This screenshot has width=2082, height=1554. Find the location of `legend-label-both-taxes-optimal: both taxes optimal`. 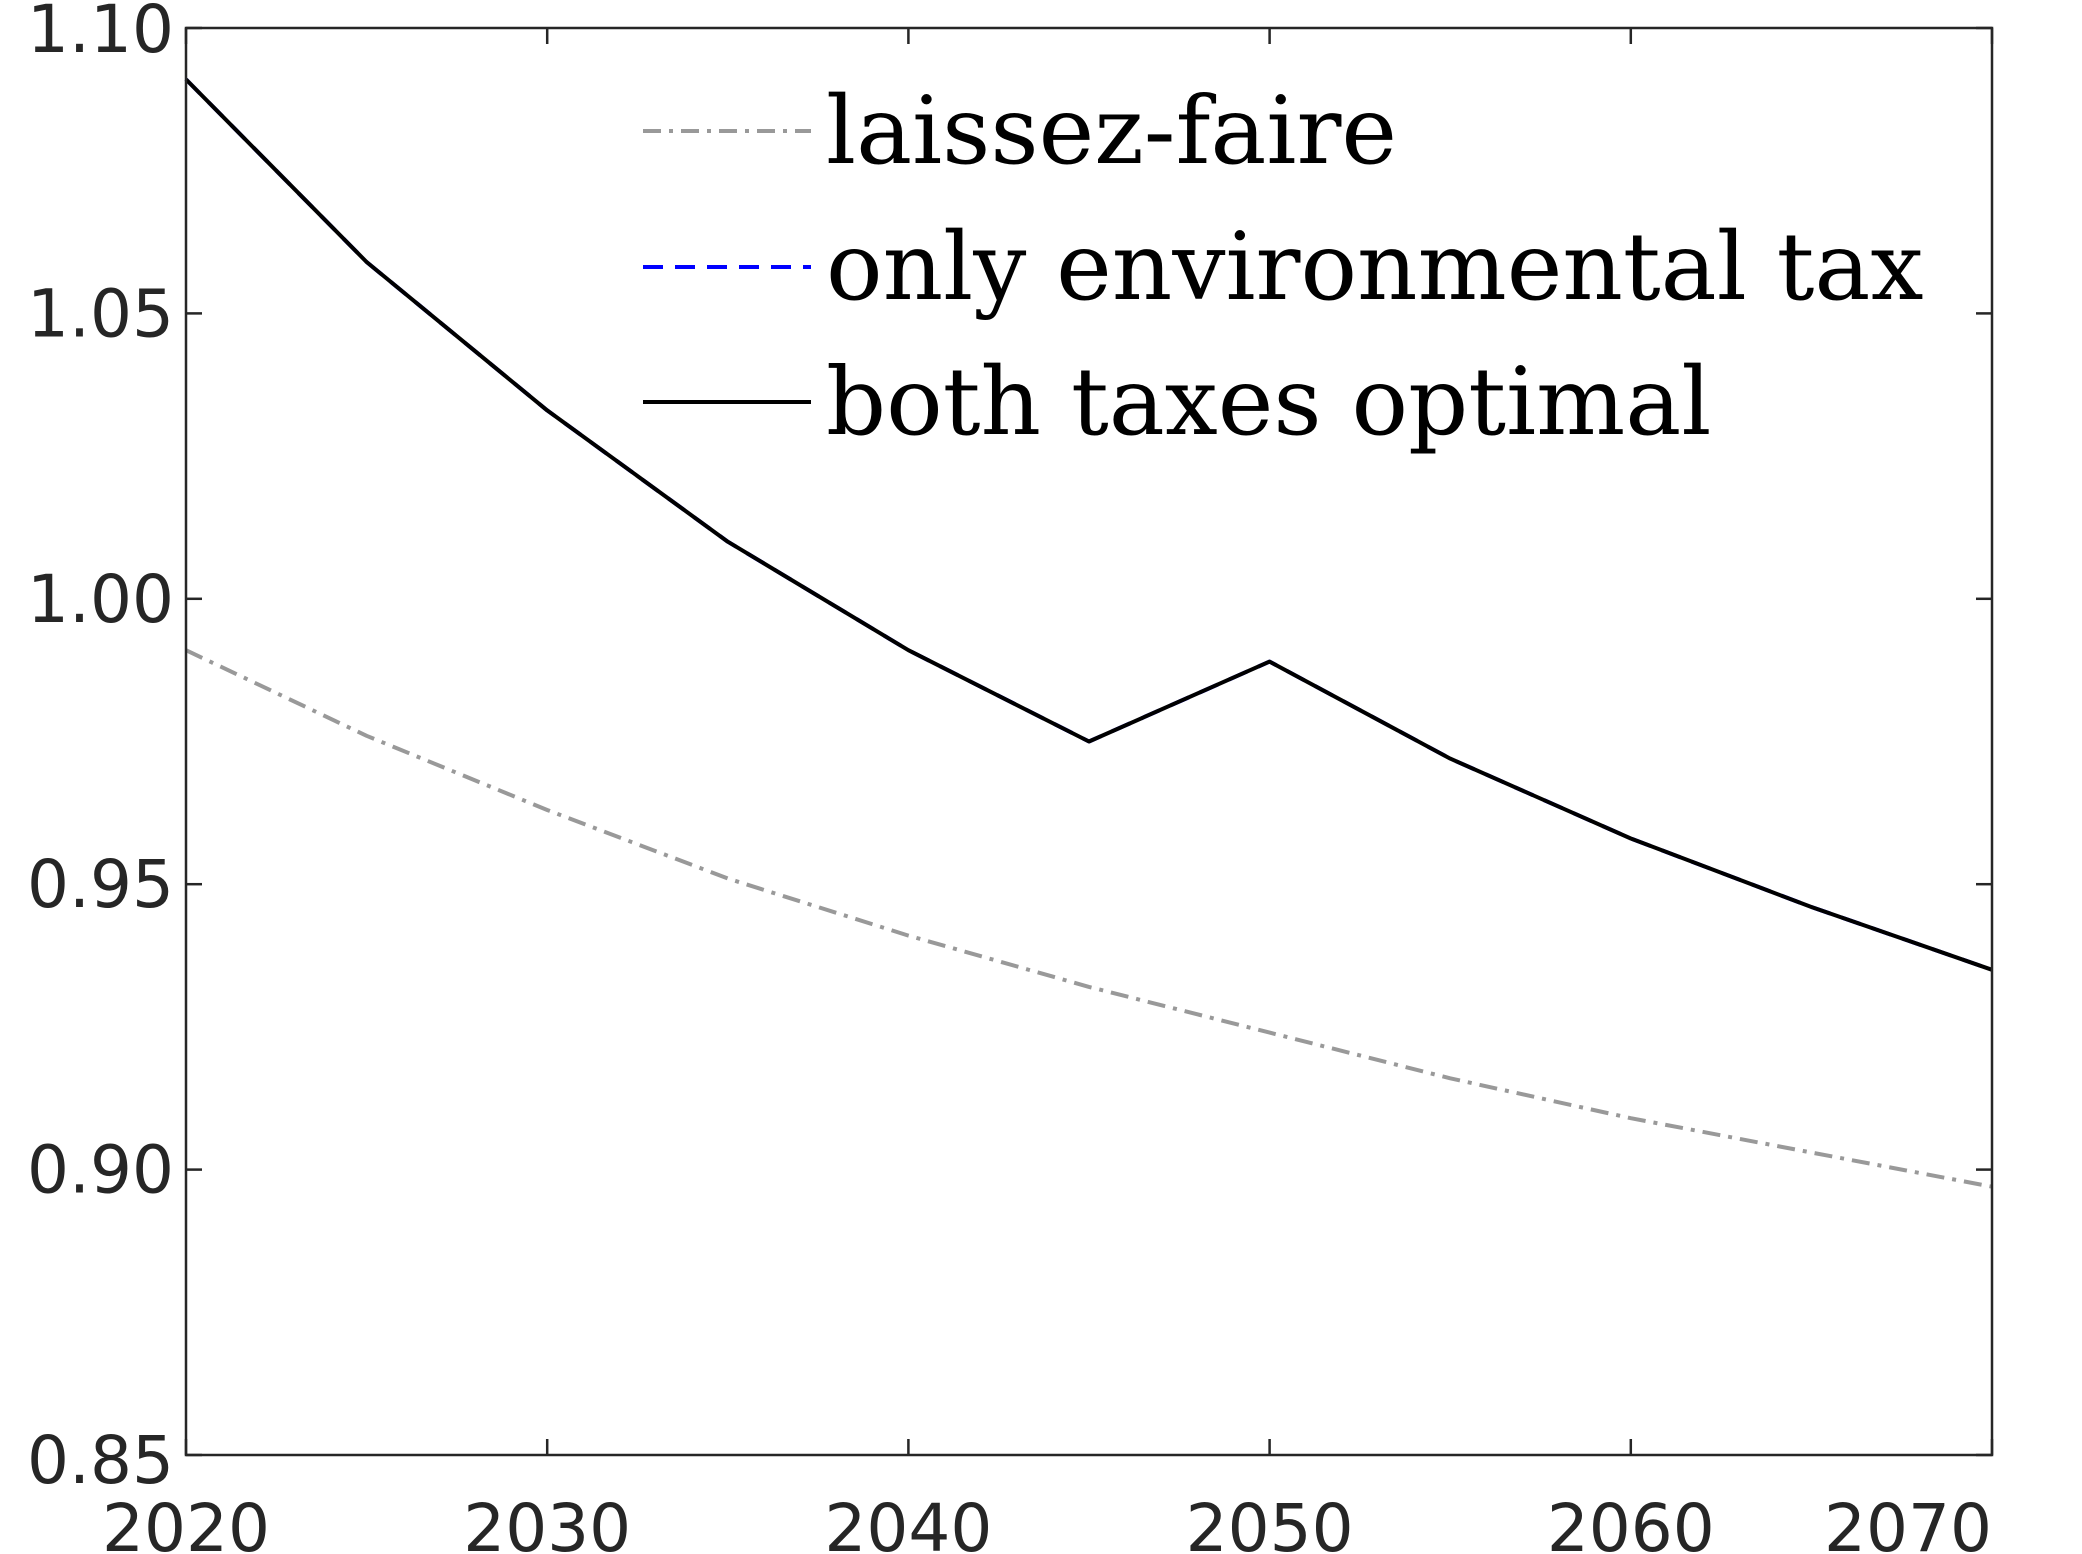

legend-label-both-taxes-optimal: both taxes optimal is located at coordinates (1268, 402).